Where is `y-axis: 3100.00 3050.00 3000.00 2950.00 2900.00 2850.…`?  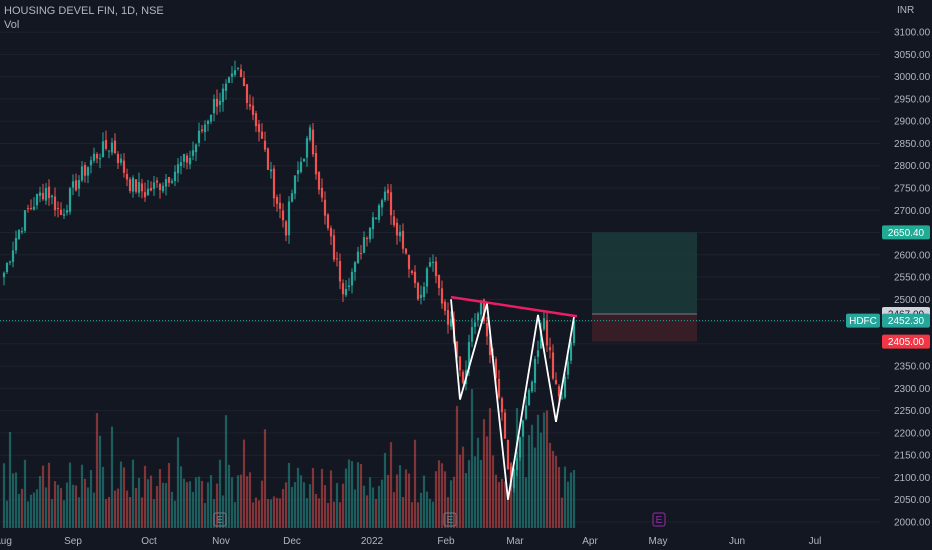 y-axis: 3100.00 3050.00 3000.00 2950.00 2900.00 2850.… is located at coordinates (912, 278).